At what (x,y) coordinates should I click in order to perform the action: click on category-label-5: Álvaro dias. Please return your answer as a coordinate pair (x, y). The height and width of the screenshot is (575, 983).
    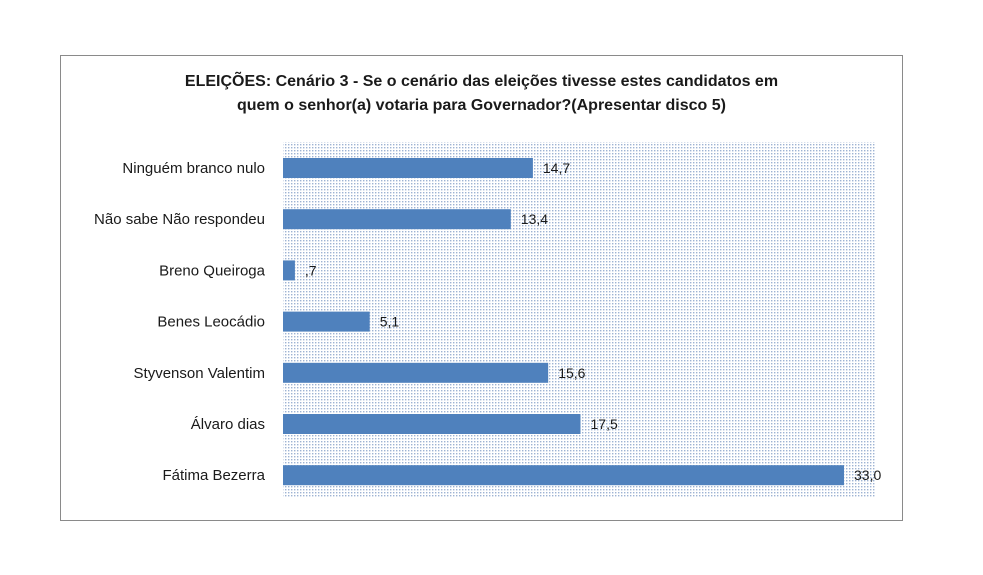
    Looking at the image, I should click on (228, 424).